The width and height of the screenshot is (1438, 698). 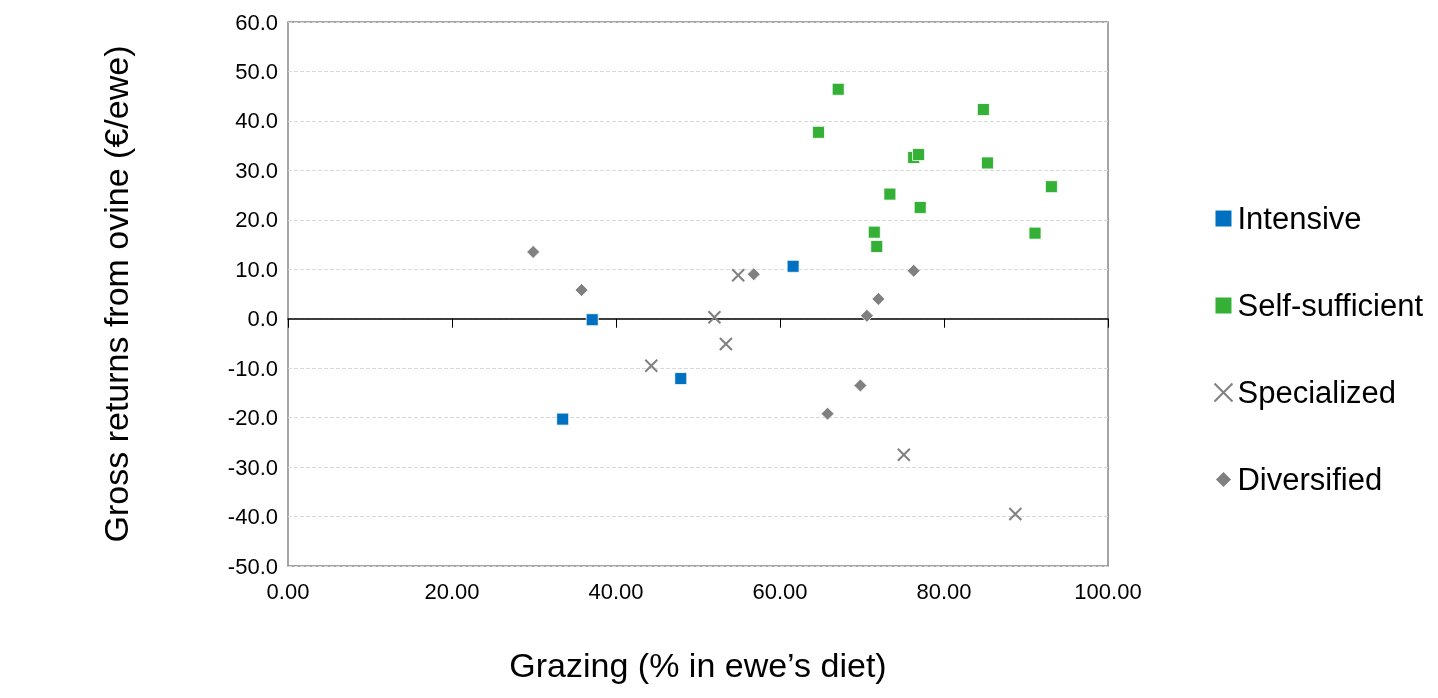 What do you see at coordinates (262, 319) in the screenshot?
I see `y-tick-label: 0.0` at bounding box center [262, 319].